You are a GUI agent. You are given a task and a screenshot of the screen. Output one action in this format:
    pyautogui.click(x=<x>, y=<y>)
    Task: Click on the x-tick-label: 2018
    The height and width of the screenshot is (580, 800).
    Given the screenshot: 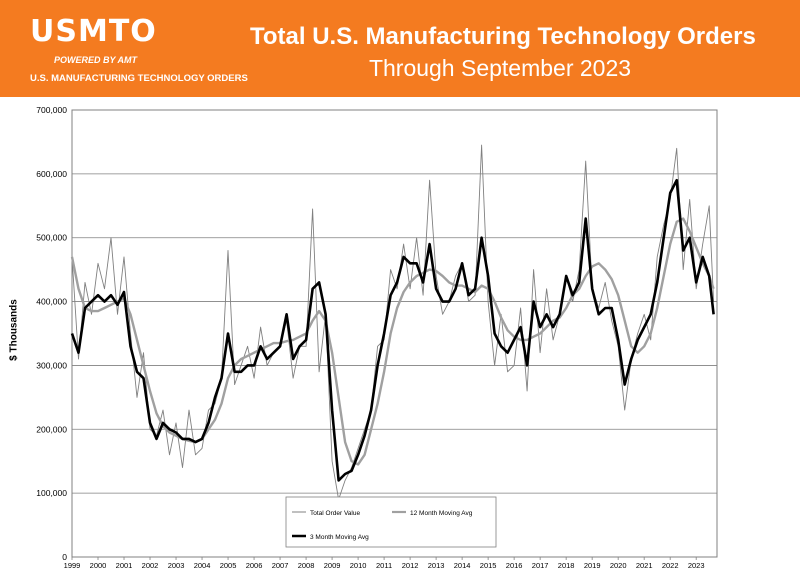 What is the action you would take?
    pyautogui.click(x=566, y=565)
    